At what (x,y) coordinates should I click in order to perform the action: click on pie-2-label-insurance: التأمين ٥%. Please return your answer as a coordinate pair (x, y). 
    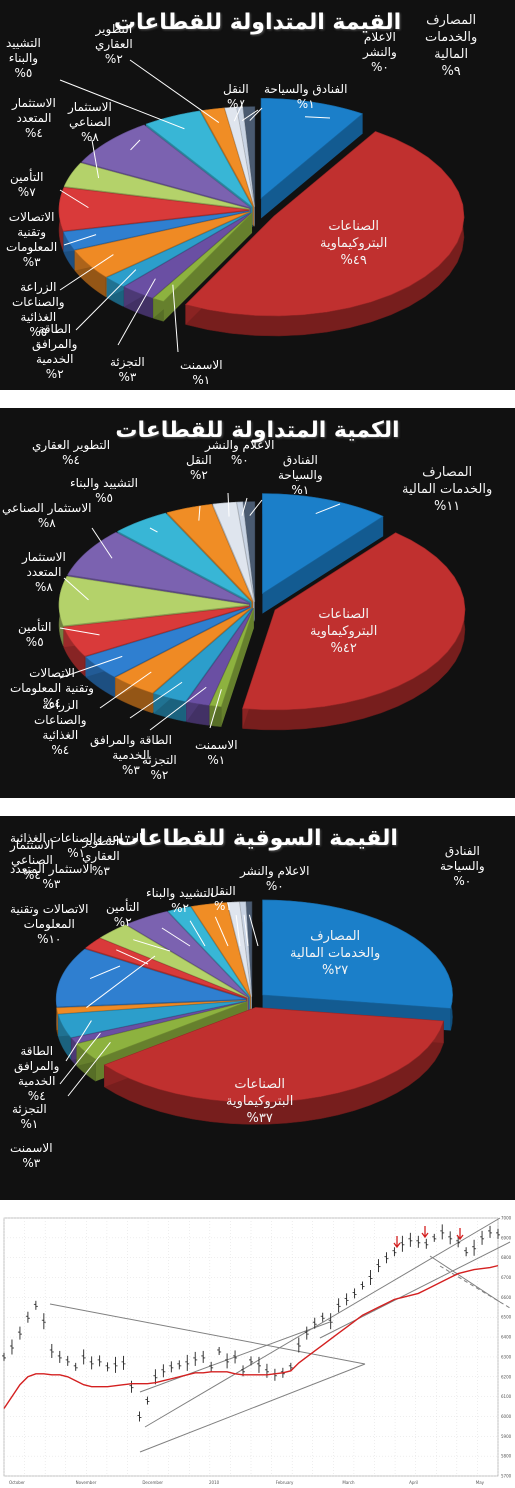
    Looking at the image, I should click on (35, 634).